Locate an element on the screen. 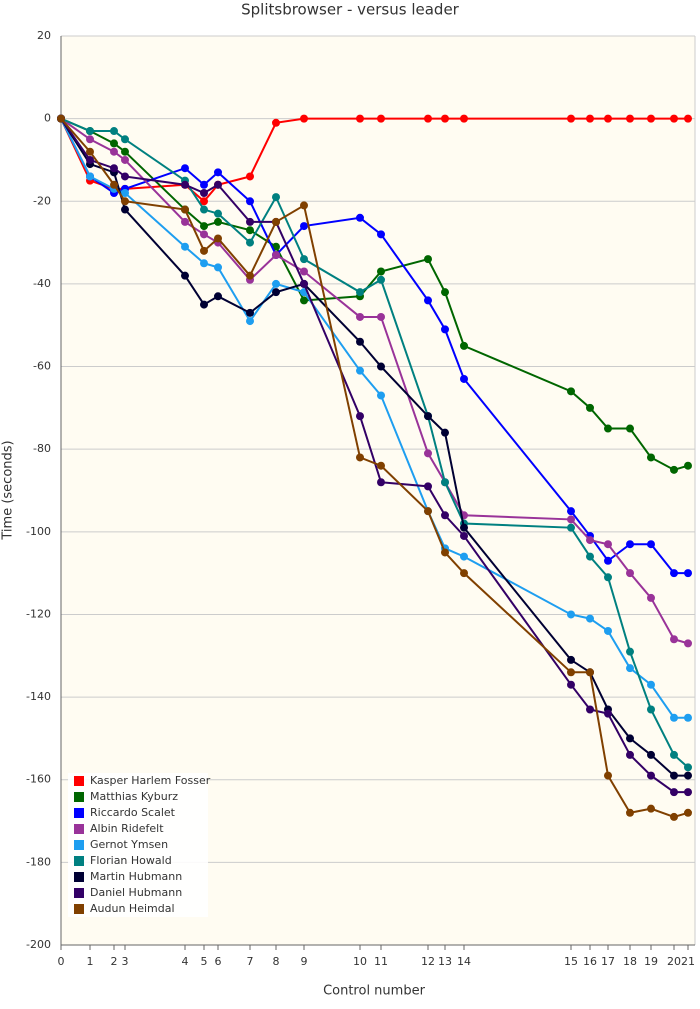 The image size is (700, 1009). x-tick-label: 4 is located at coordinates (185, 961).